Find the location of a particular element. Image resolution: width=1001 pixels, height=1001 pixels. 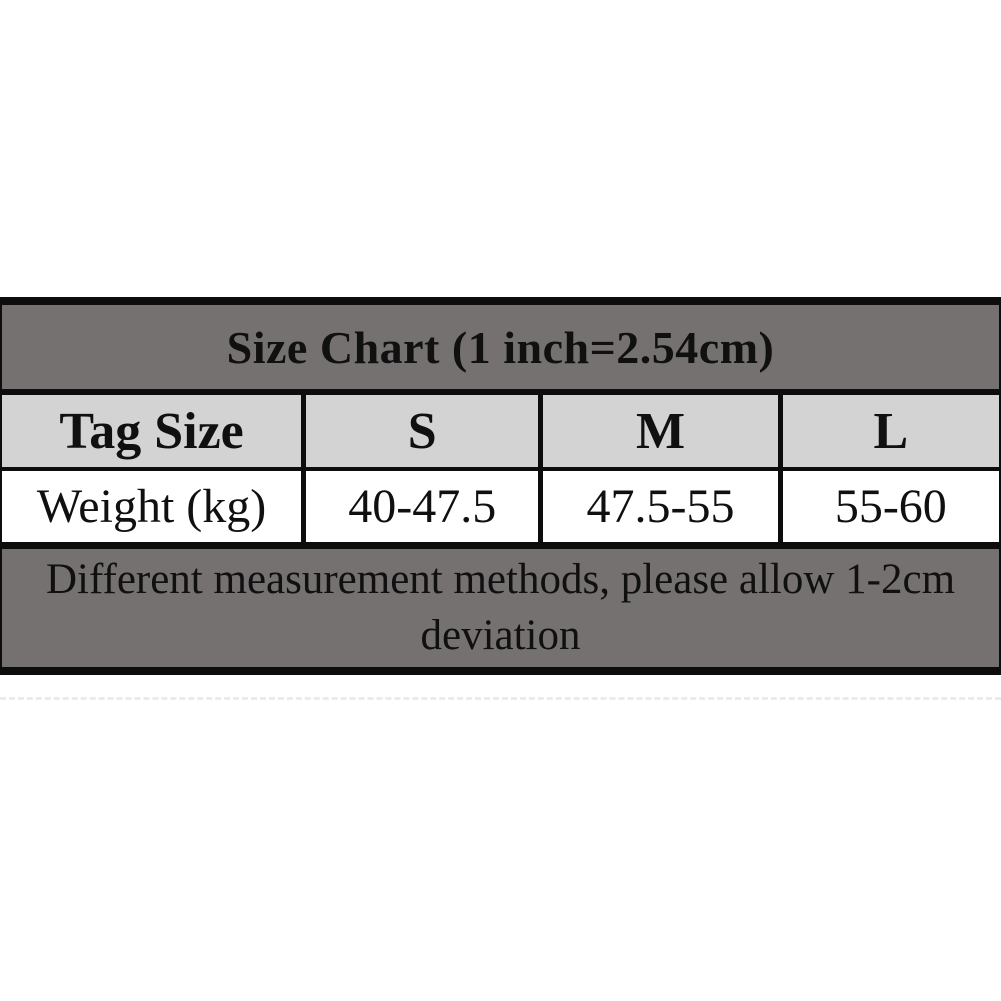

header-cell-tag-size: Tag Size is located at coordinates (151, 431).